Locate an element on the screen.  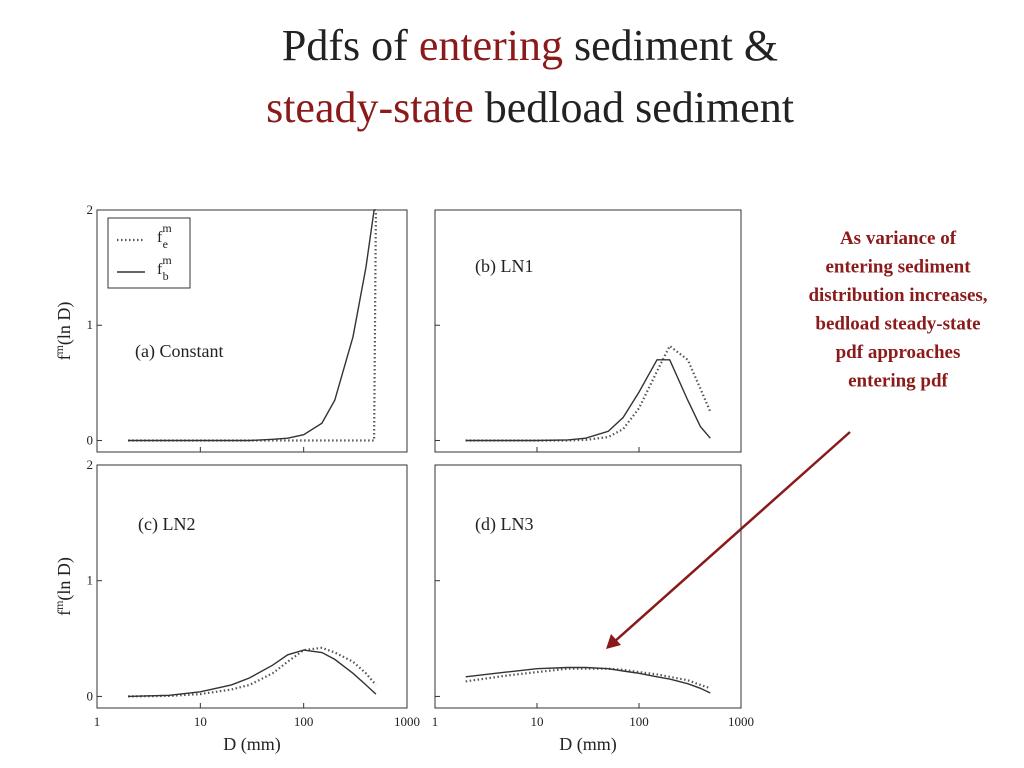
slide-title: steady-state bedload sediment is located at coordinates (530, 107).